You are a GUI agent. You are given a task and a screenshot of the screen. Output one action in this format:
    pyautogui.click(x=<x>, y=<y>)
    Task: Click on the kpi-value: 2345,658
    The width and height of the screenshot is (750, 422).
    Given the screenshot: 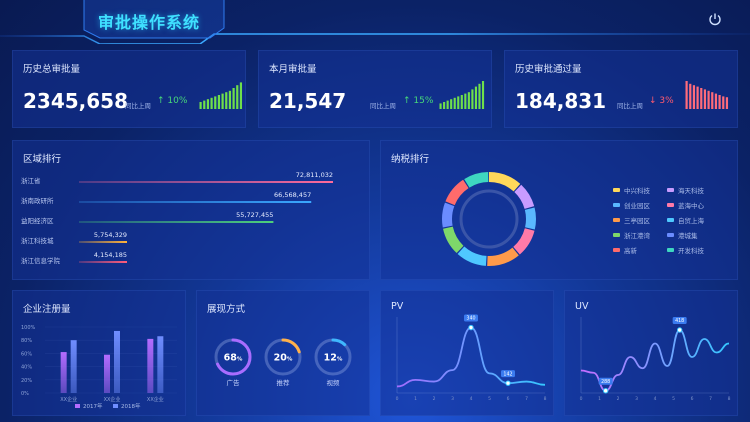 What is the action you would take?
    pyautogui.click(x=76, y=101)
    